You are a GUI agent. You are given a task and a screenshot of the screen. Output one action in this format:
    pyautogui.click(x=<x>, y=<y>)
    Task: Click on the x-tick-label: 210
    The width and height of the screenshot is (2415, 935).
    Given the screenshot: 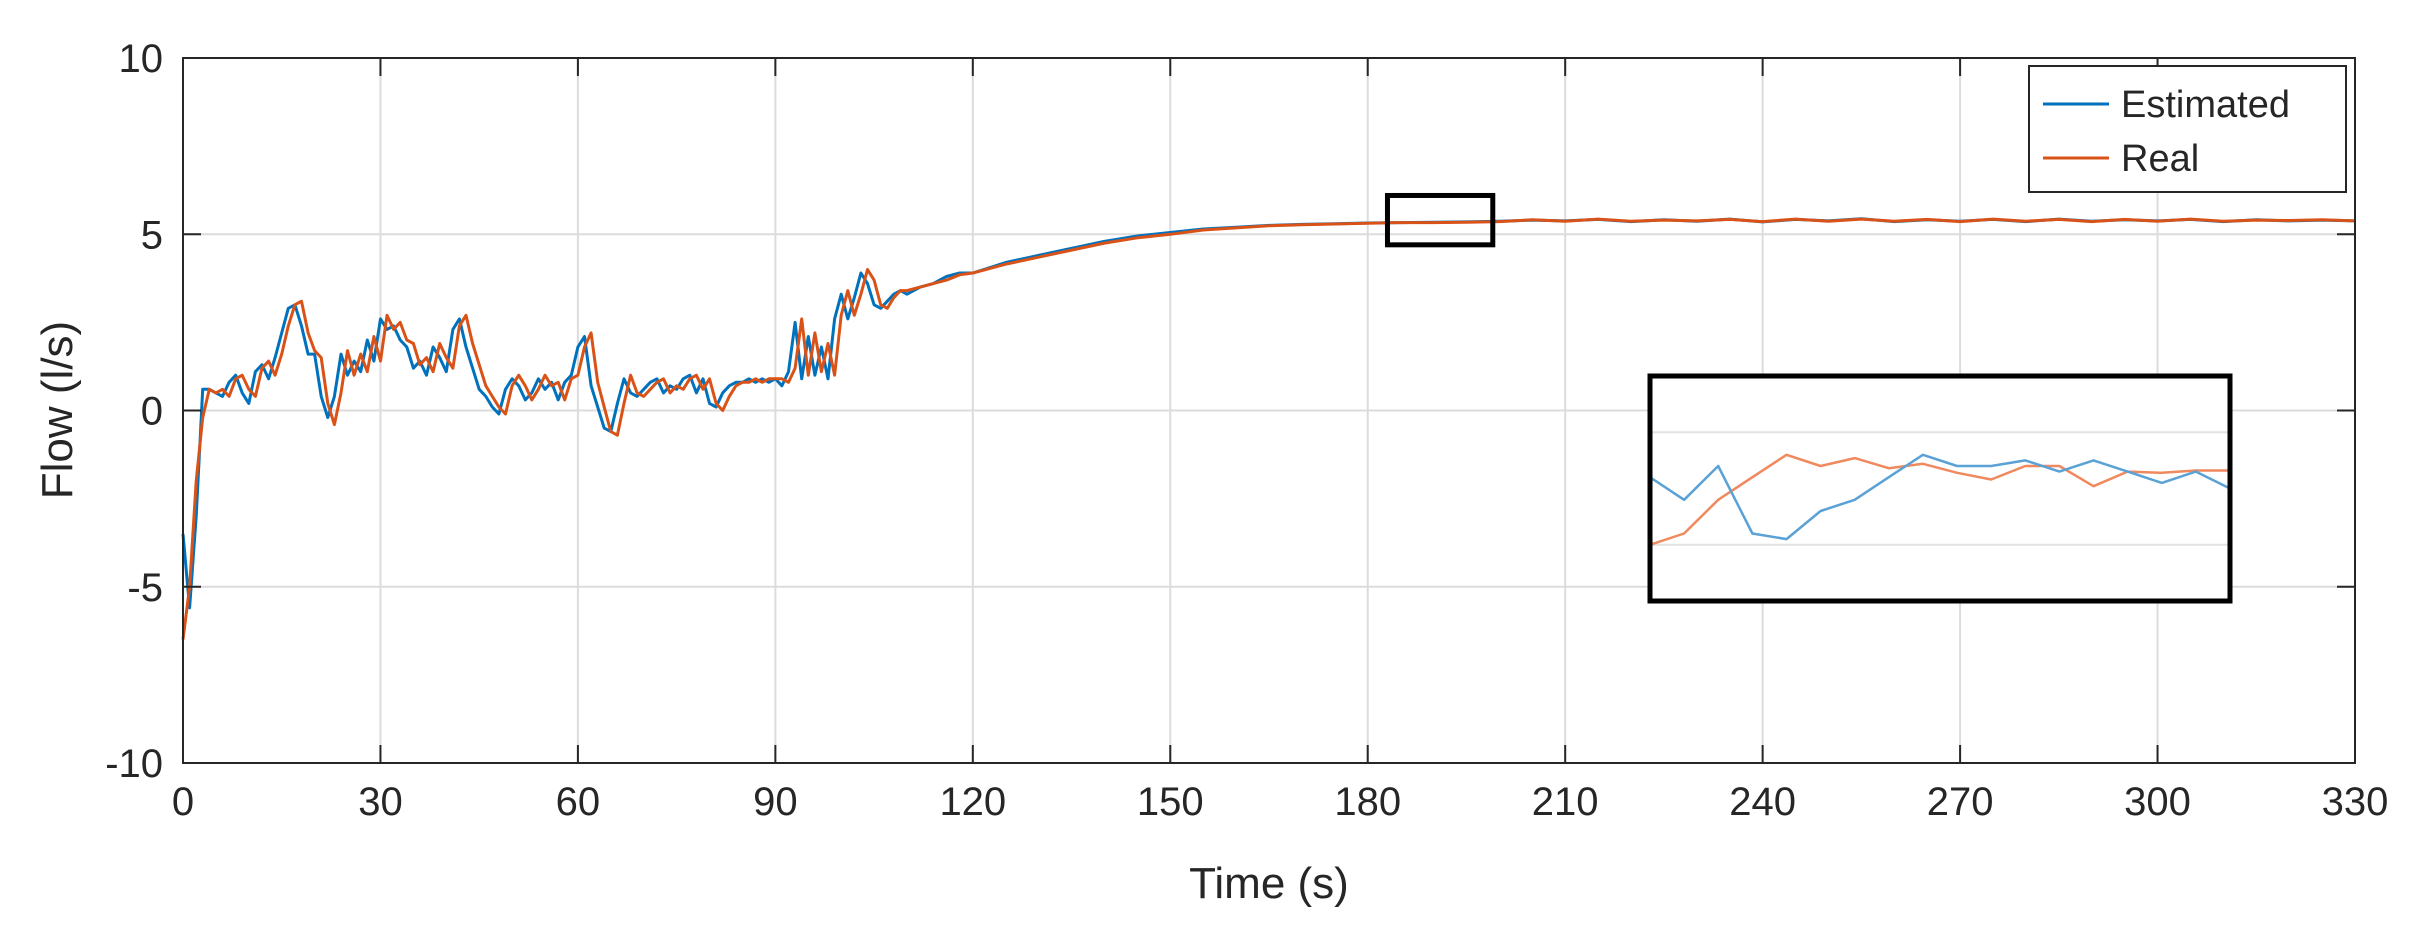 What is the action you would take?
    pyautogui.click(x=1565, y=802)
    